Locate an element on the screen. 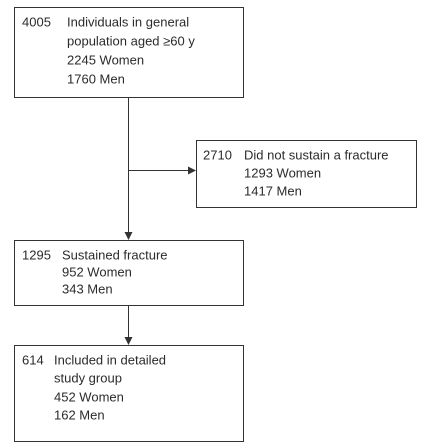 The height and width of the screenshot is (448, 425). label: 343 Men is located at coordinates (87, 288).